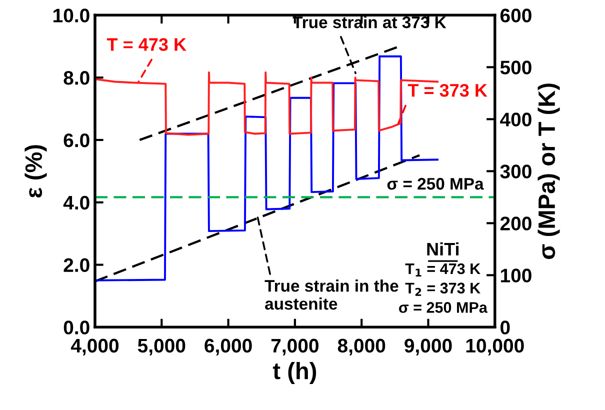  Describe the element at coordinates (435, 184) in the screenshot. I see `ref-line-label: σ = 250 MPa` at that location.